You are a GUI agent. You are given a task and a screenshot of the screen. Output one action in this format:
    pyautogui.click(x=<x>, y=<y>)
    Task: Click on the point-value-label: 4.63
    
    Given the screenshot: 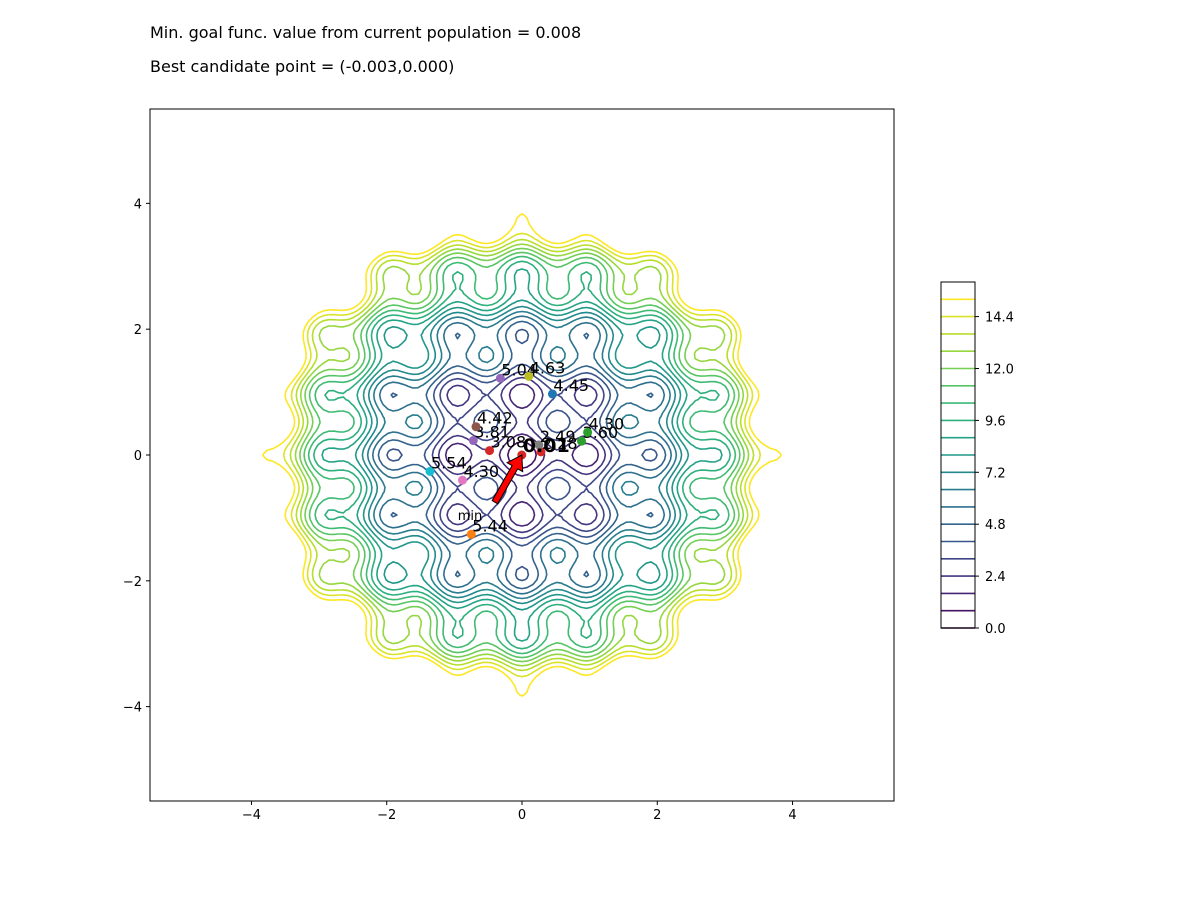 What is the action you would take?
    pyautogui.click(x=548, y=367)
    